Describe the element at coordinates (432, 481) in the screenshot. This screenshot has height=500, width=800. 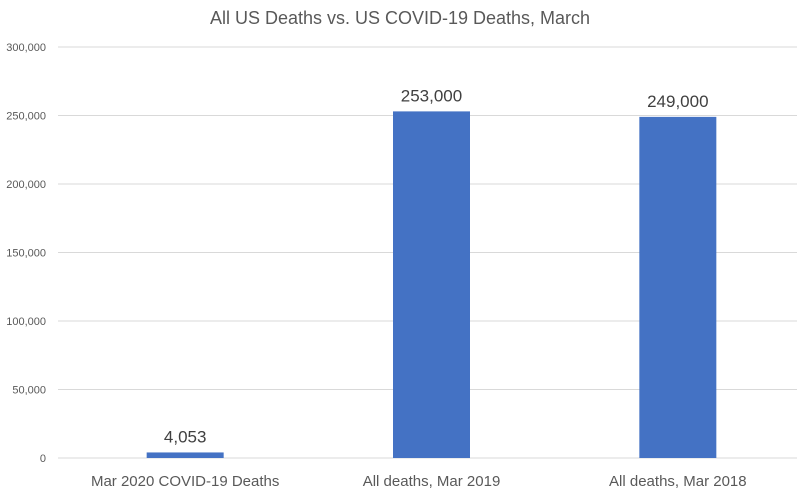
I see `x-tick-label: All deaths, Mar 2019` at that location.